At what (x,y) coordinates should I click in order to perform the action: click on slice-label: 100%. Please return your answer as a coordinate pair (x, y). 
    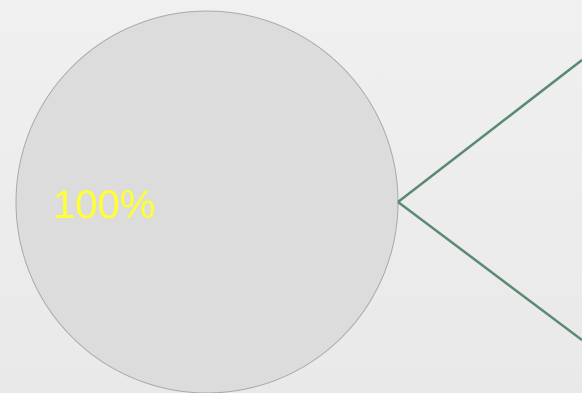
    Looking at the image, I should click on (104, 205).